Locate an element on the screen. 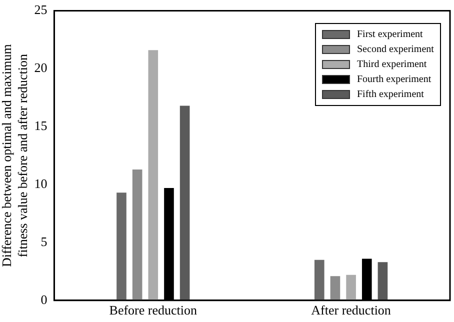  y-tick-label: 15 is located at coordinates (41, 126).